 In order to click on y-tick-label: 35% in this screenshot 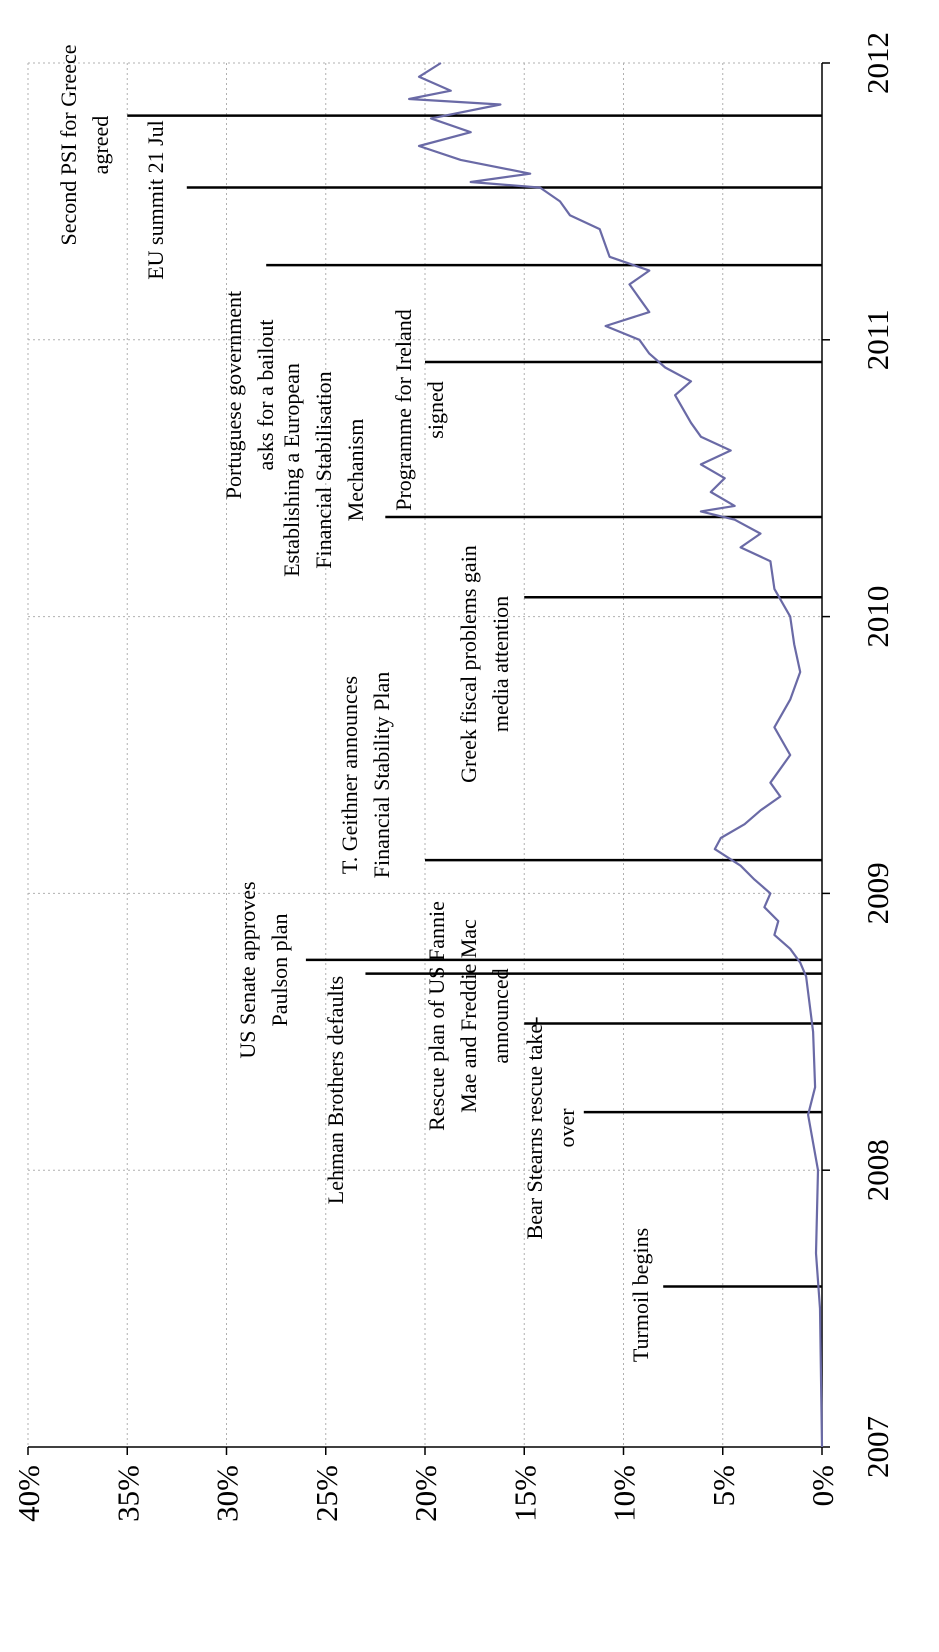, I will do `click(127, 1493)`.